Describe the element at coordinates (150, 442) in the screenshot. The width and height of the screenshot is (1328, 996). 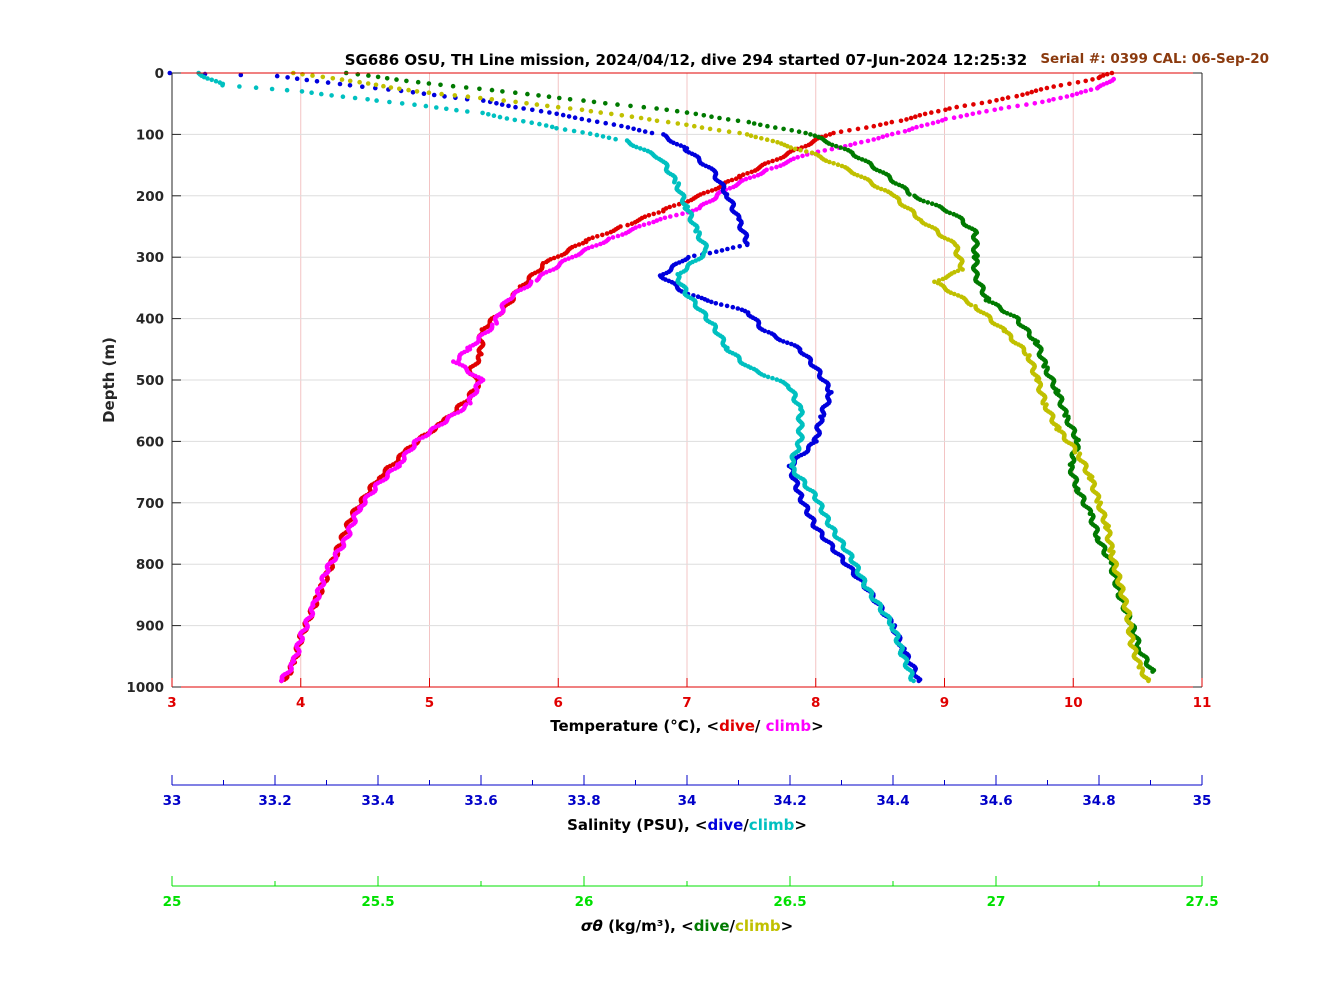
I see `y-tick-label: 600` at that location.